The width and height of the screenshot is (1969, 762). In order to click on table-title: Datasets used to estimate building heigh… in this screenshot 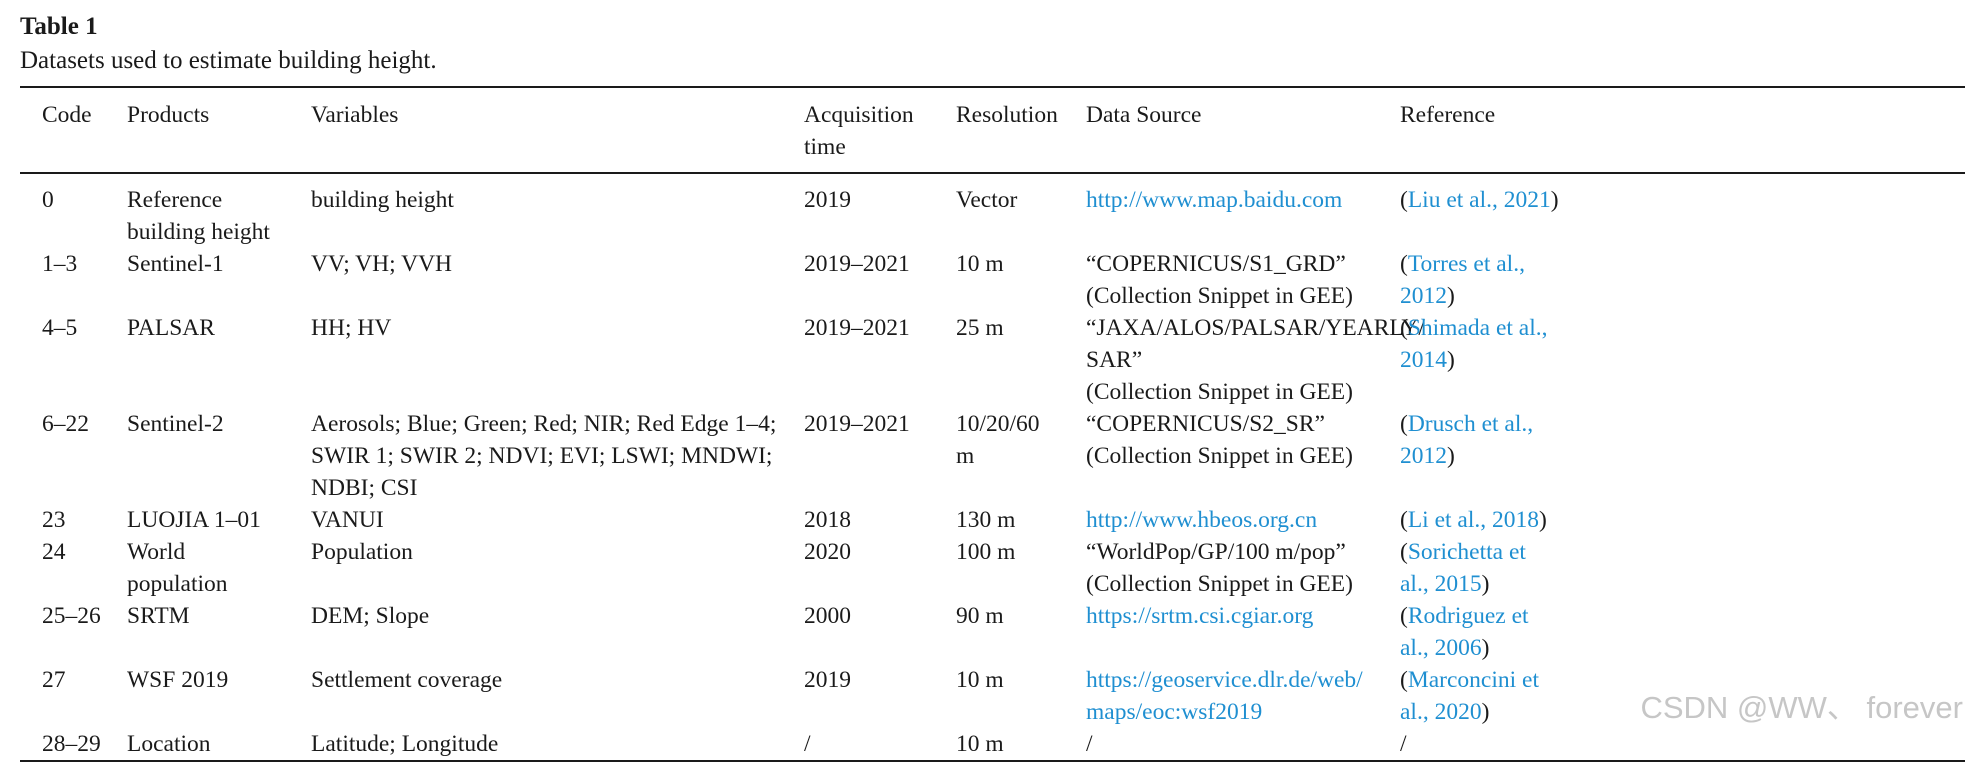, I will do `click(228, 60)`.